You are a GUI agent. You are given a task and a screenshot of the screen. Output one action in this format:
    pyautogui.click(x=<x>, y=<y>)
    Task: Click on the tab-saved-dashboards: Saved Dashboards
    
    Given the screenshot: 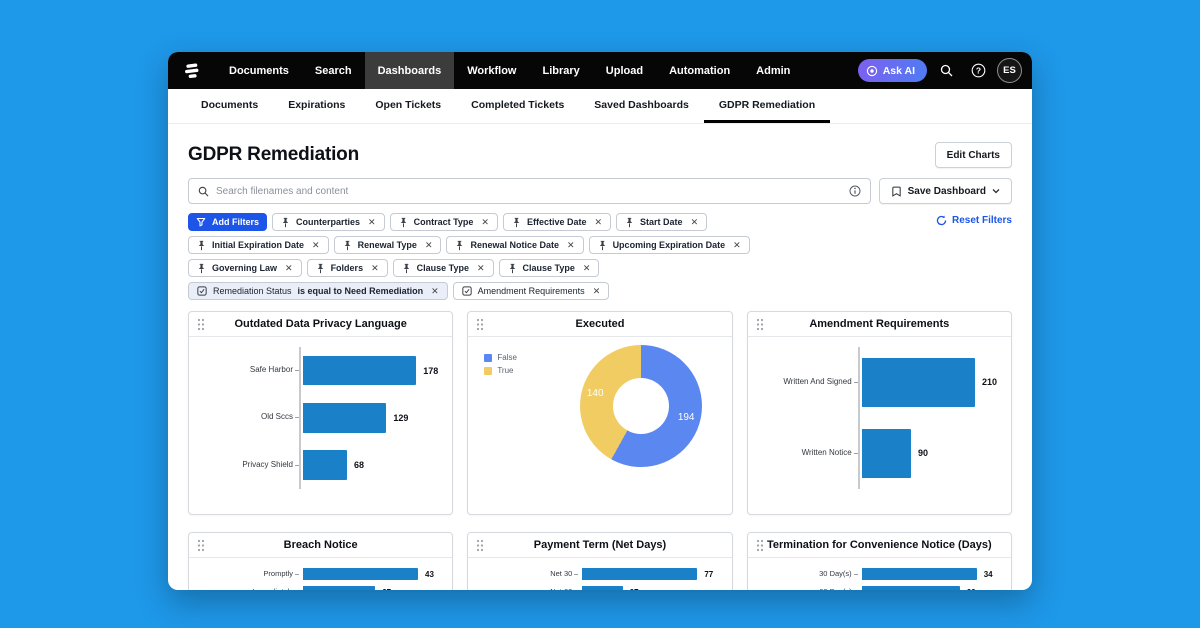 What is the action you would take?
    pyautogui.click(x=641, y=104)
    